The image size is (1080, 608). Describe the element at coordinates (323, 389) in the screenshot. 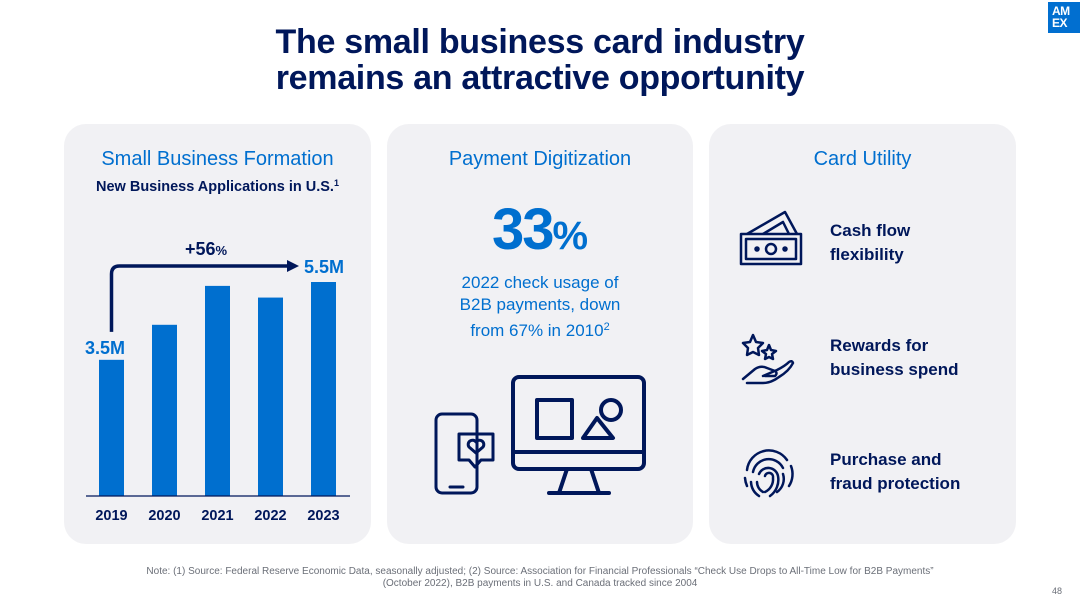

I see `bar-2023` at that location.